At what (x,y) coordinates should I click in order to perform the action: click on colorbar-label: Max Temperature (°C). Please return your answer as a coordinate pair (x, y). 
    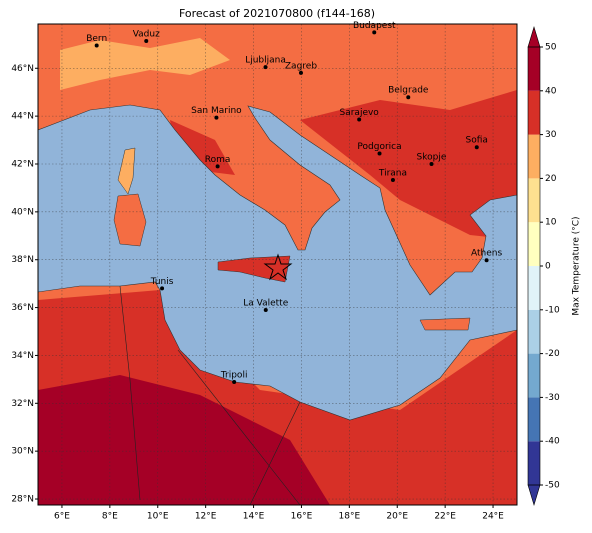
    Looking at the image, I should click on (577, 265).